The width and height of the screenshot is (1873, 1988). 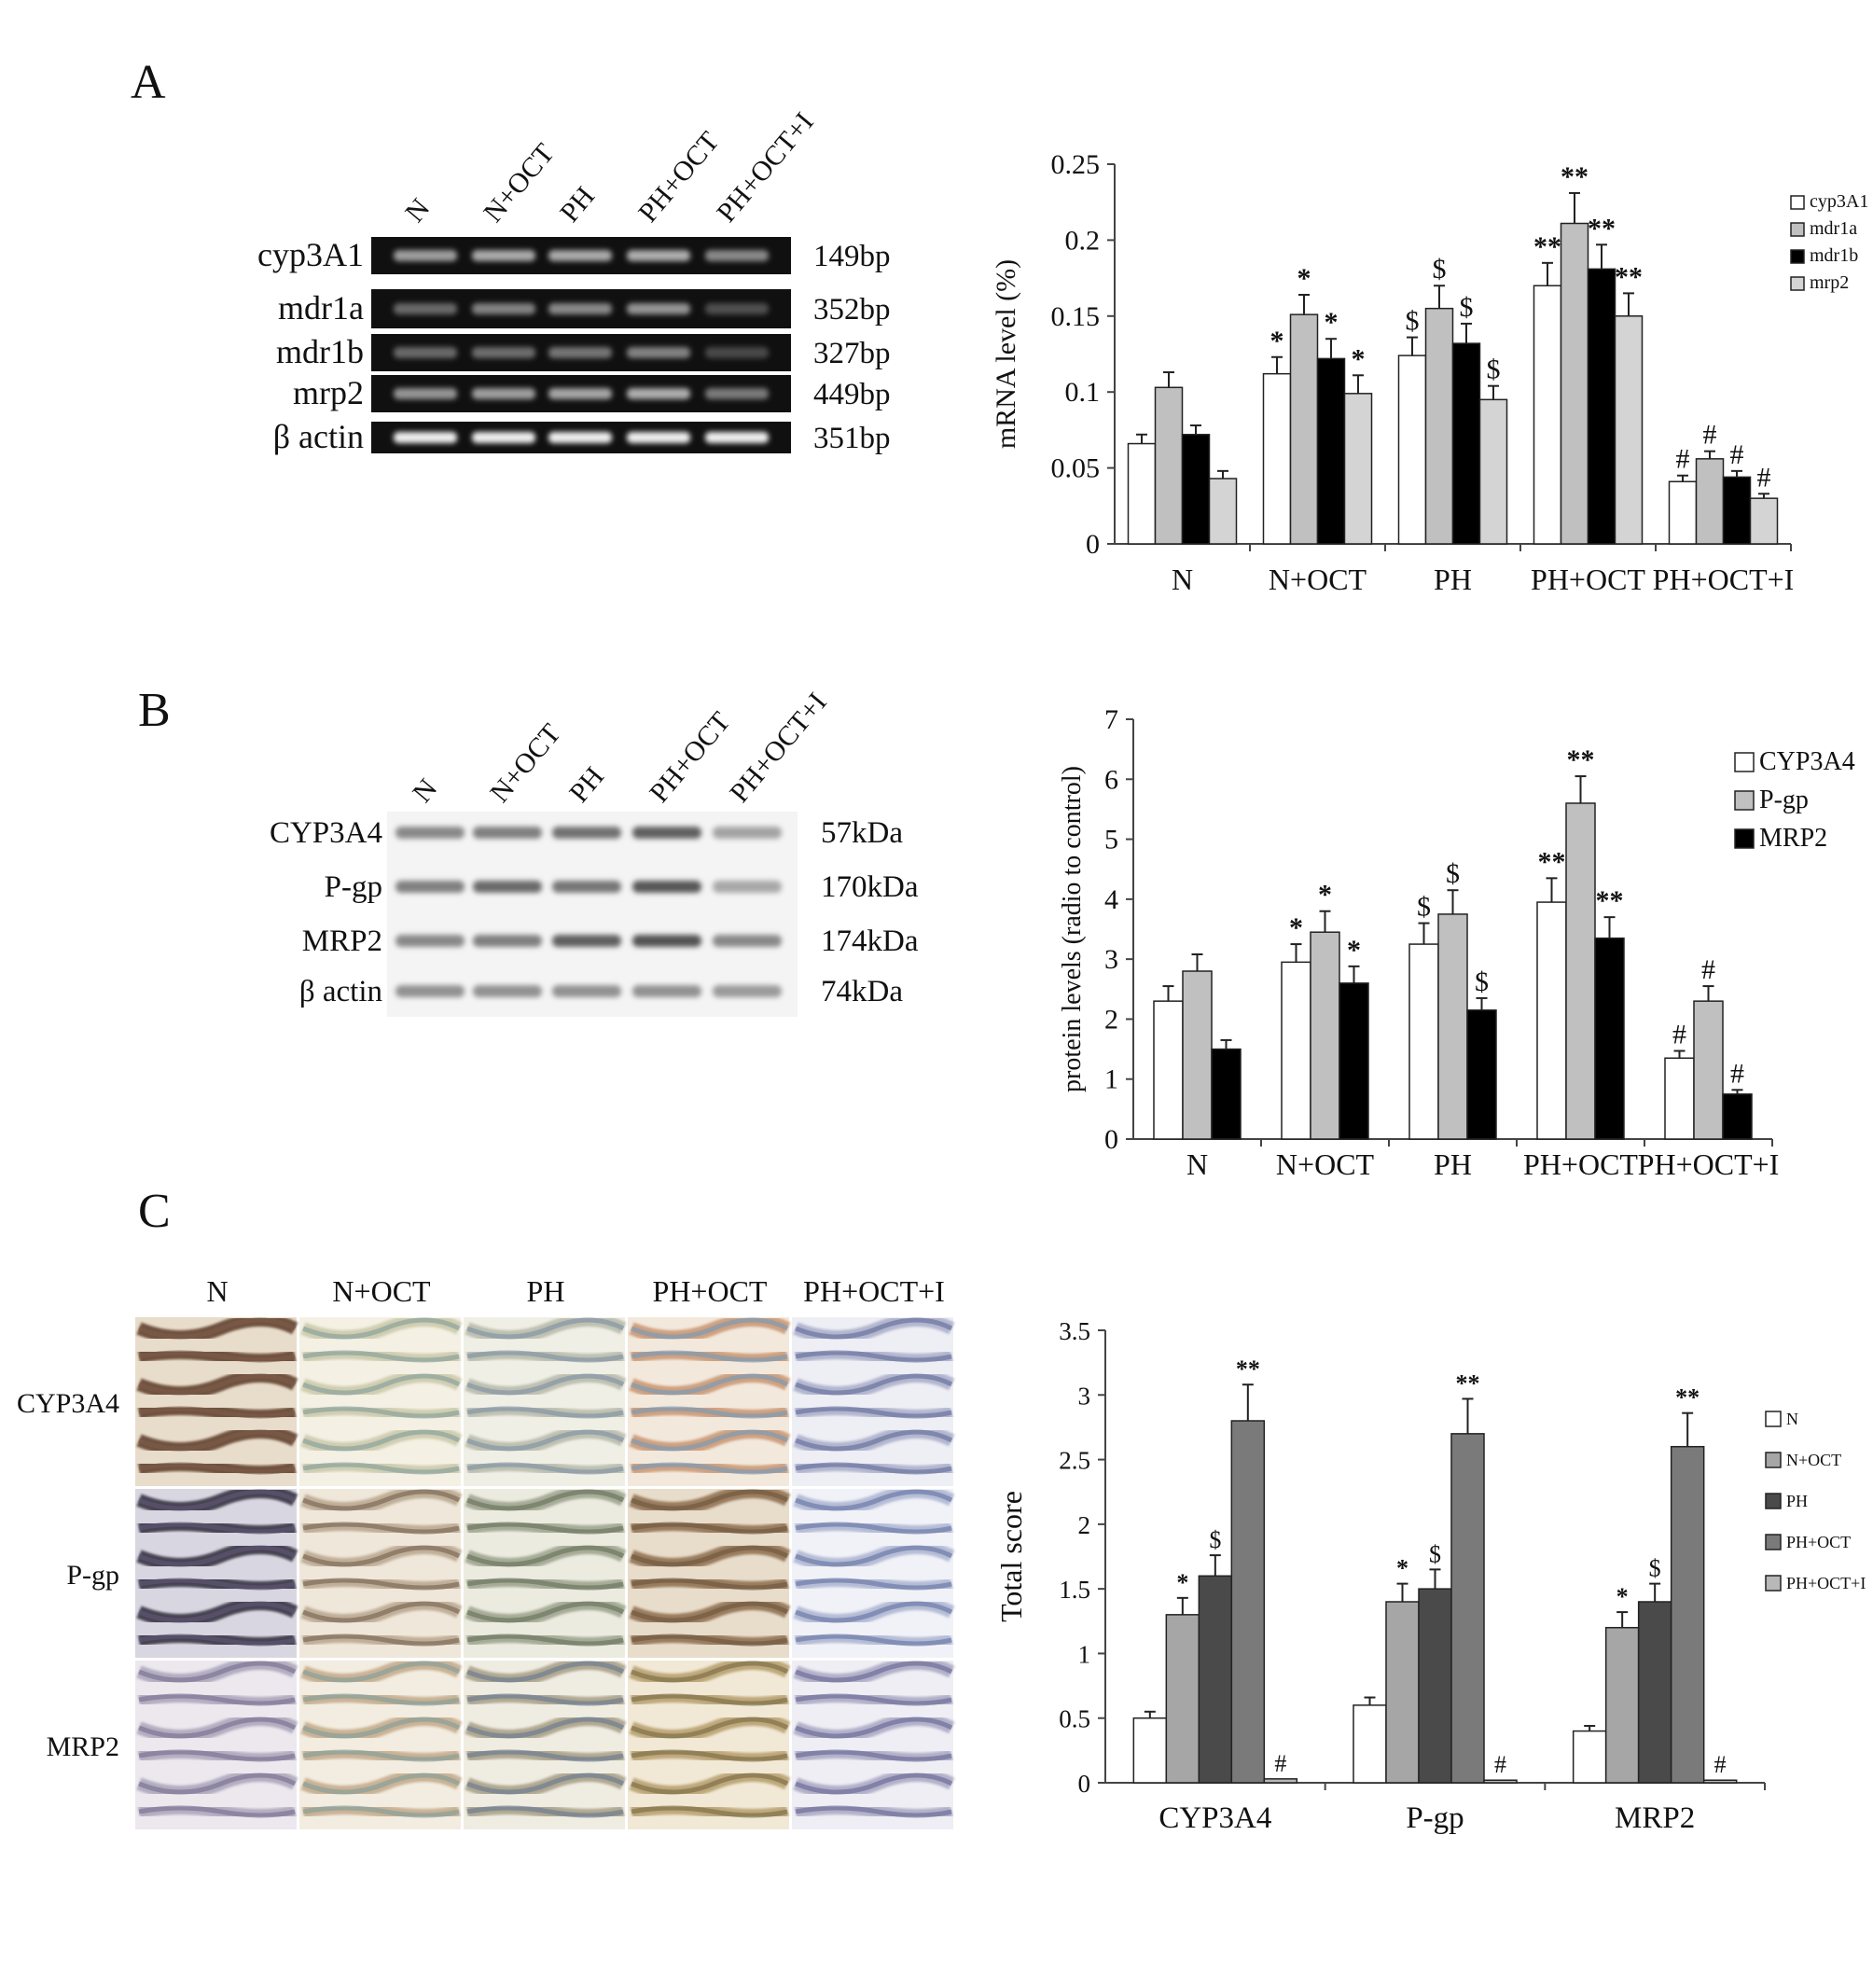 What do you see at coordinates (862, 833) in the screenshot?
I see `blot-b-size-label: 57kDa` at bounding box center [862, 833].